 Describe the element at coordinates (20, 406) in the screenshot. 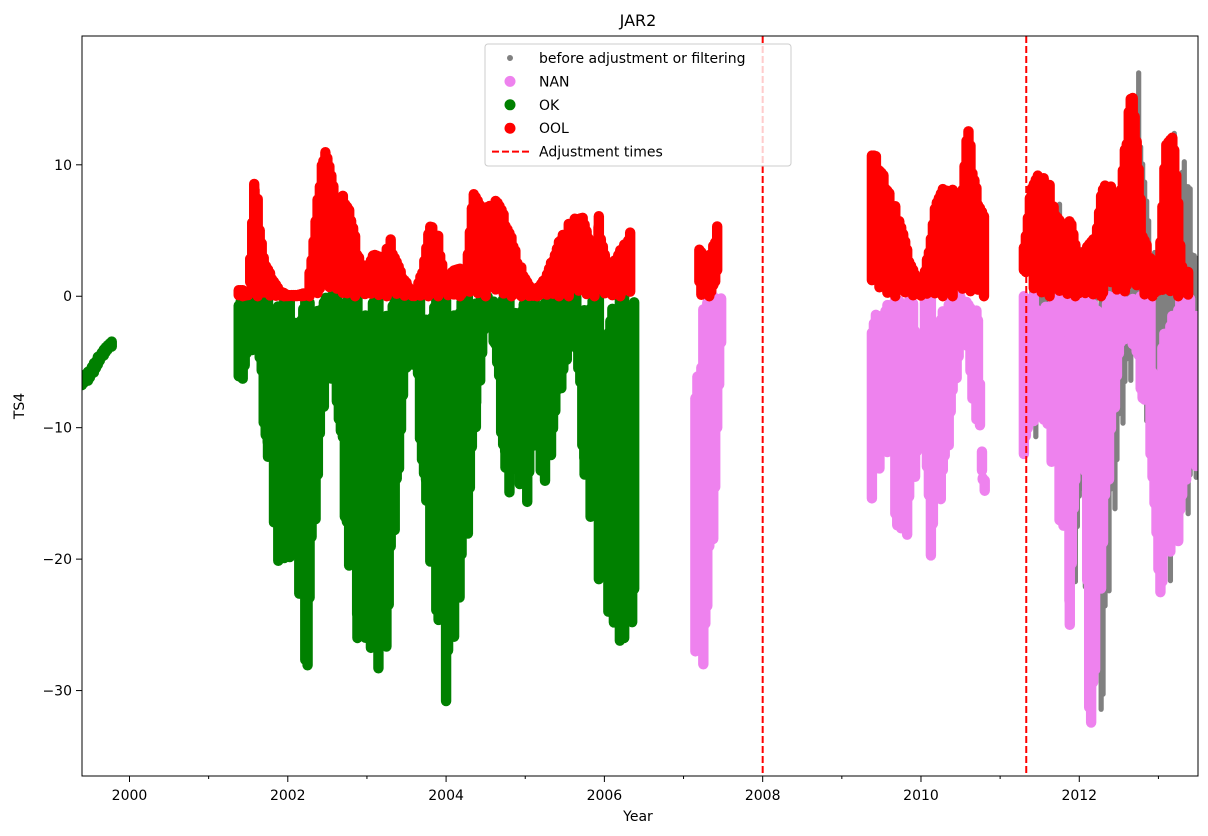

I see `y-axis-title: TS4` at that location.